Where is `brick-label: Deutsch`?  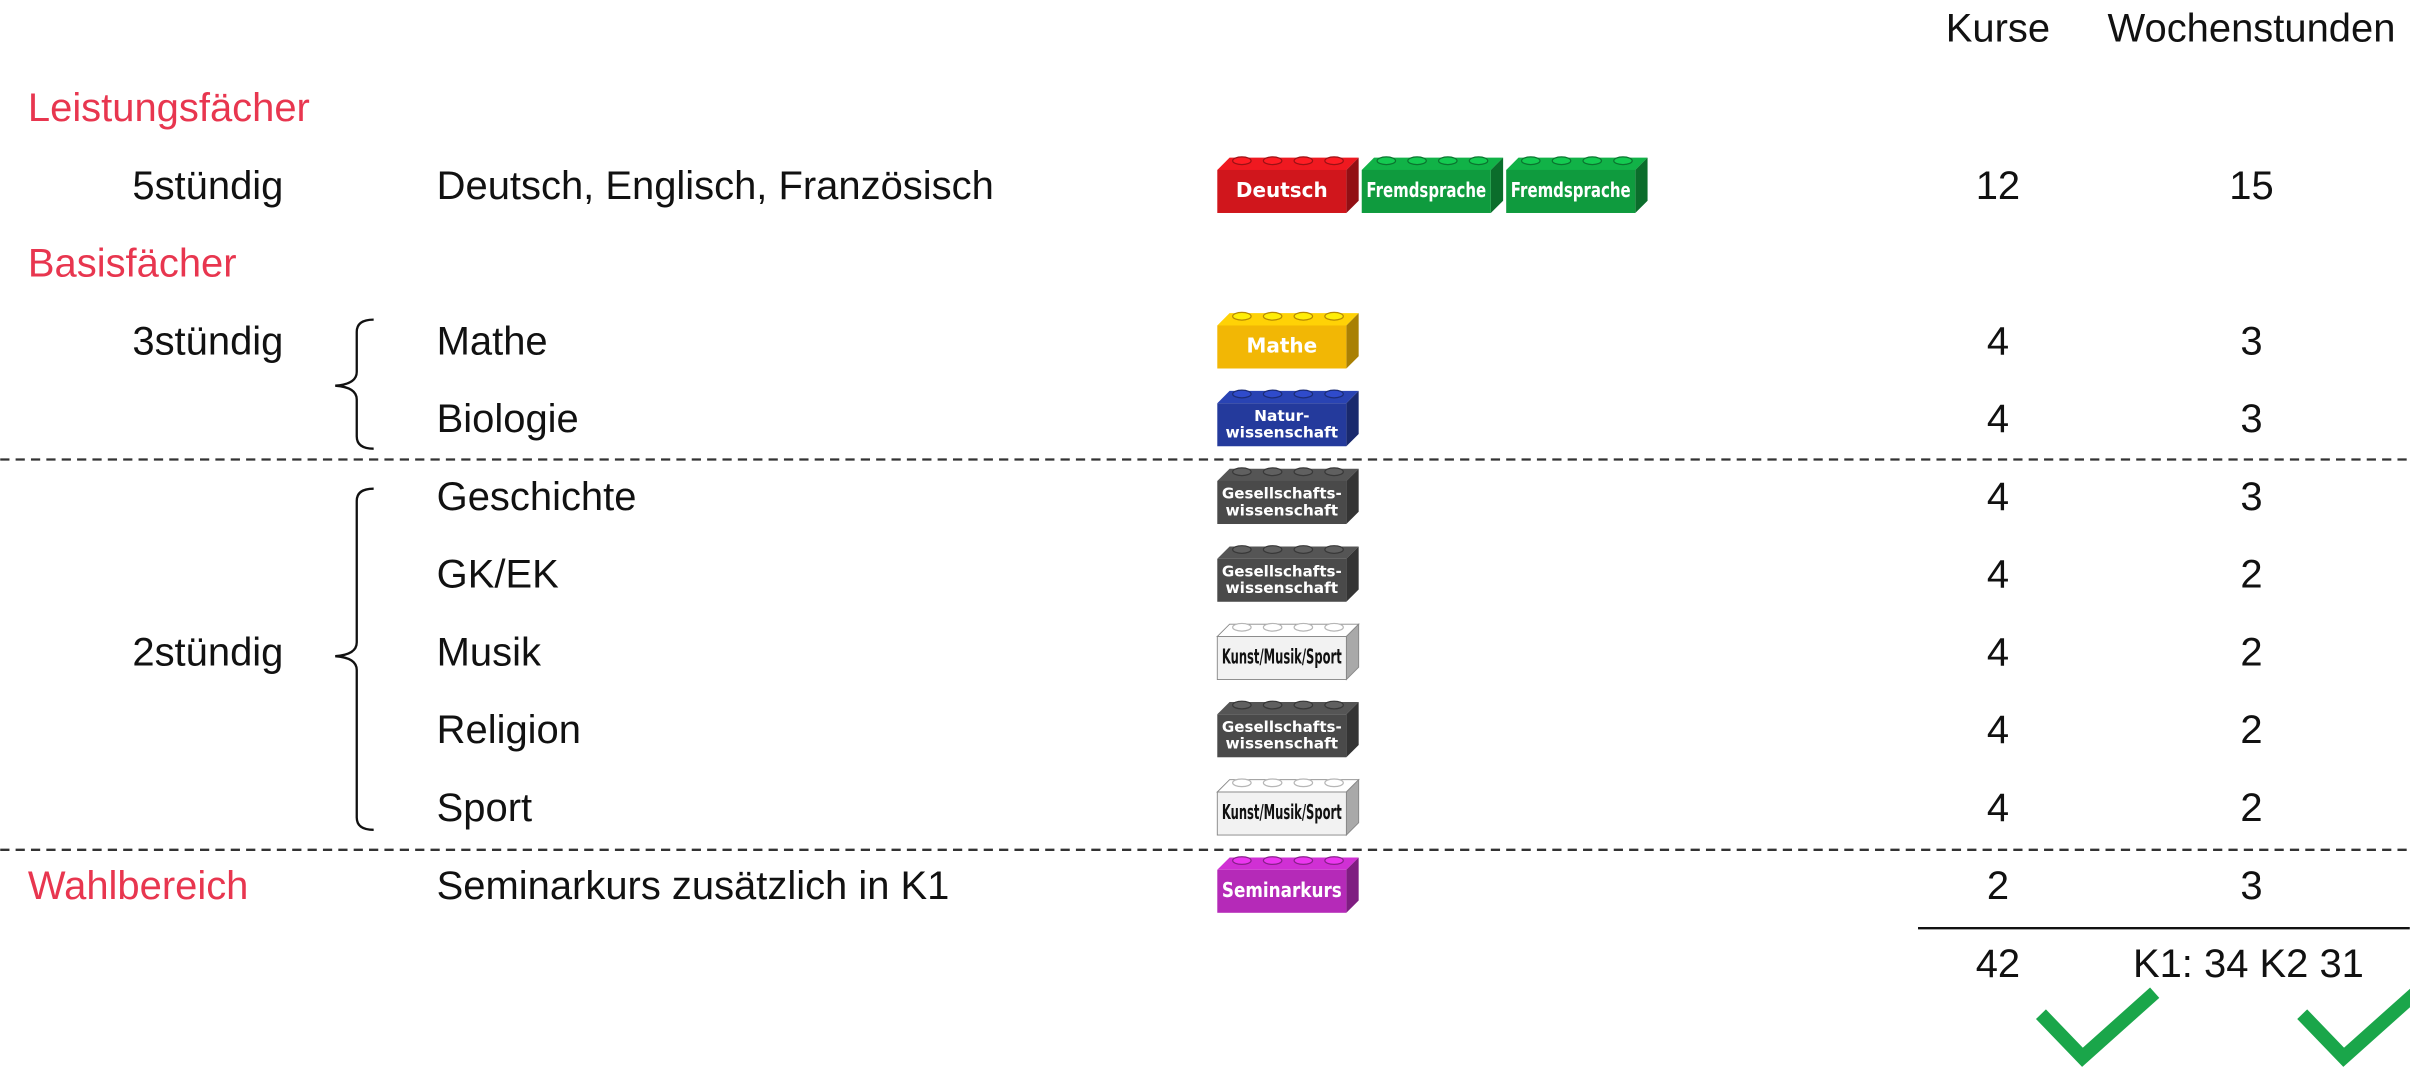
brick-label: Deutsch is located at coordinates (1282, 190).